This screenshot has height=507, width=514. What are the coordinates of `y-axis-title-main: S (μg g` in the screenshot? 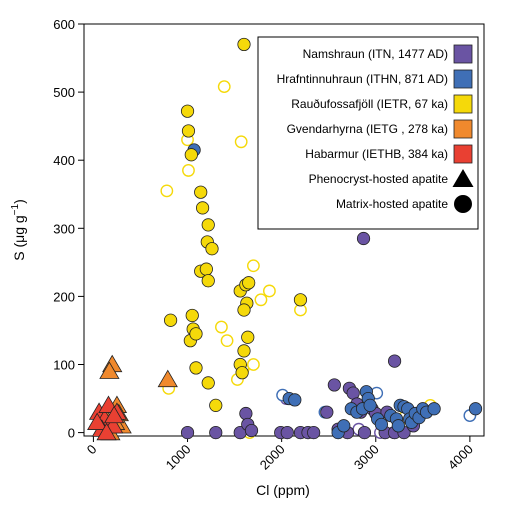 It's located at (19, 237).